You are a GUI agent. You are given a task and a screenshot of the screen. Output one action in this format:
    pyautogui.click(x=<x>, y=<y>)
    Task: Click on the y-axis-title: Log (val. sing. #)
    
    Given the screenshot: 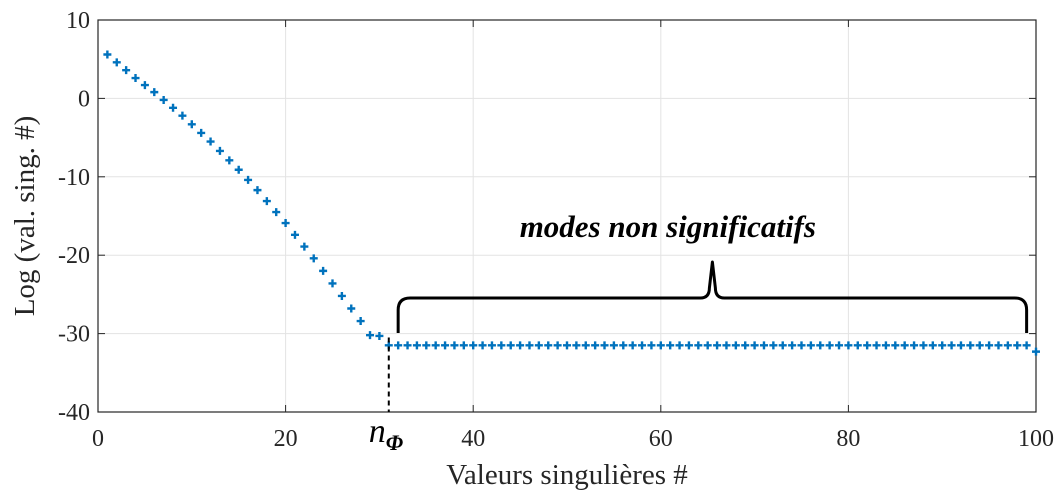 What is the action you would take?
    pyautogui.click(x=25, y=216)
    